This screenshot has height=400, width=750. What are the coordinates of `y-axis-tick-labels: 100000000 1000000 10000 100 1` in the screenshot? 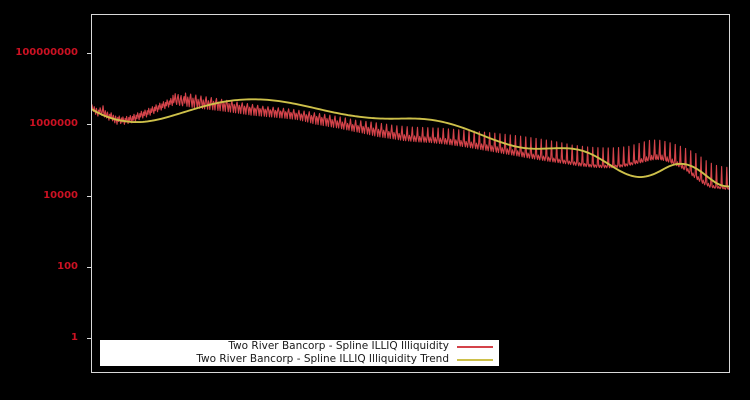 It's located at (43, 200).